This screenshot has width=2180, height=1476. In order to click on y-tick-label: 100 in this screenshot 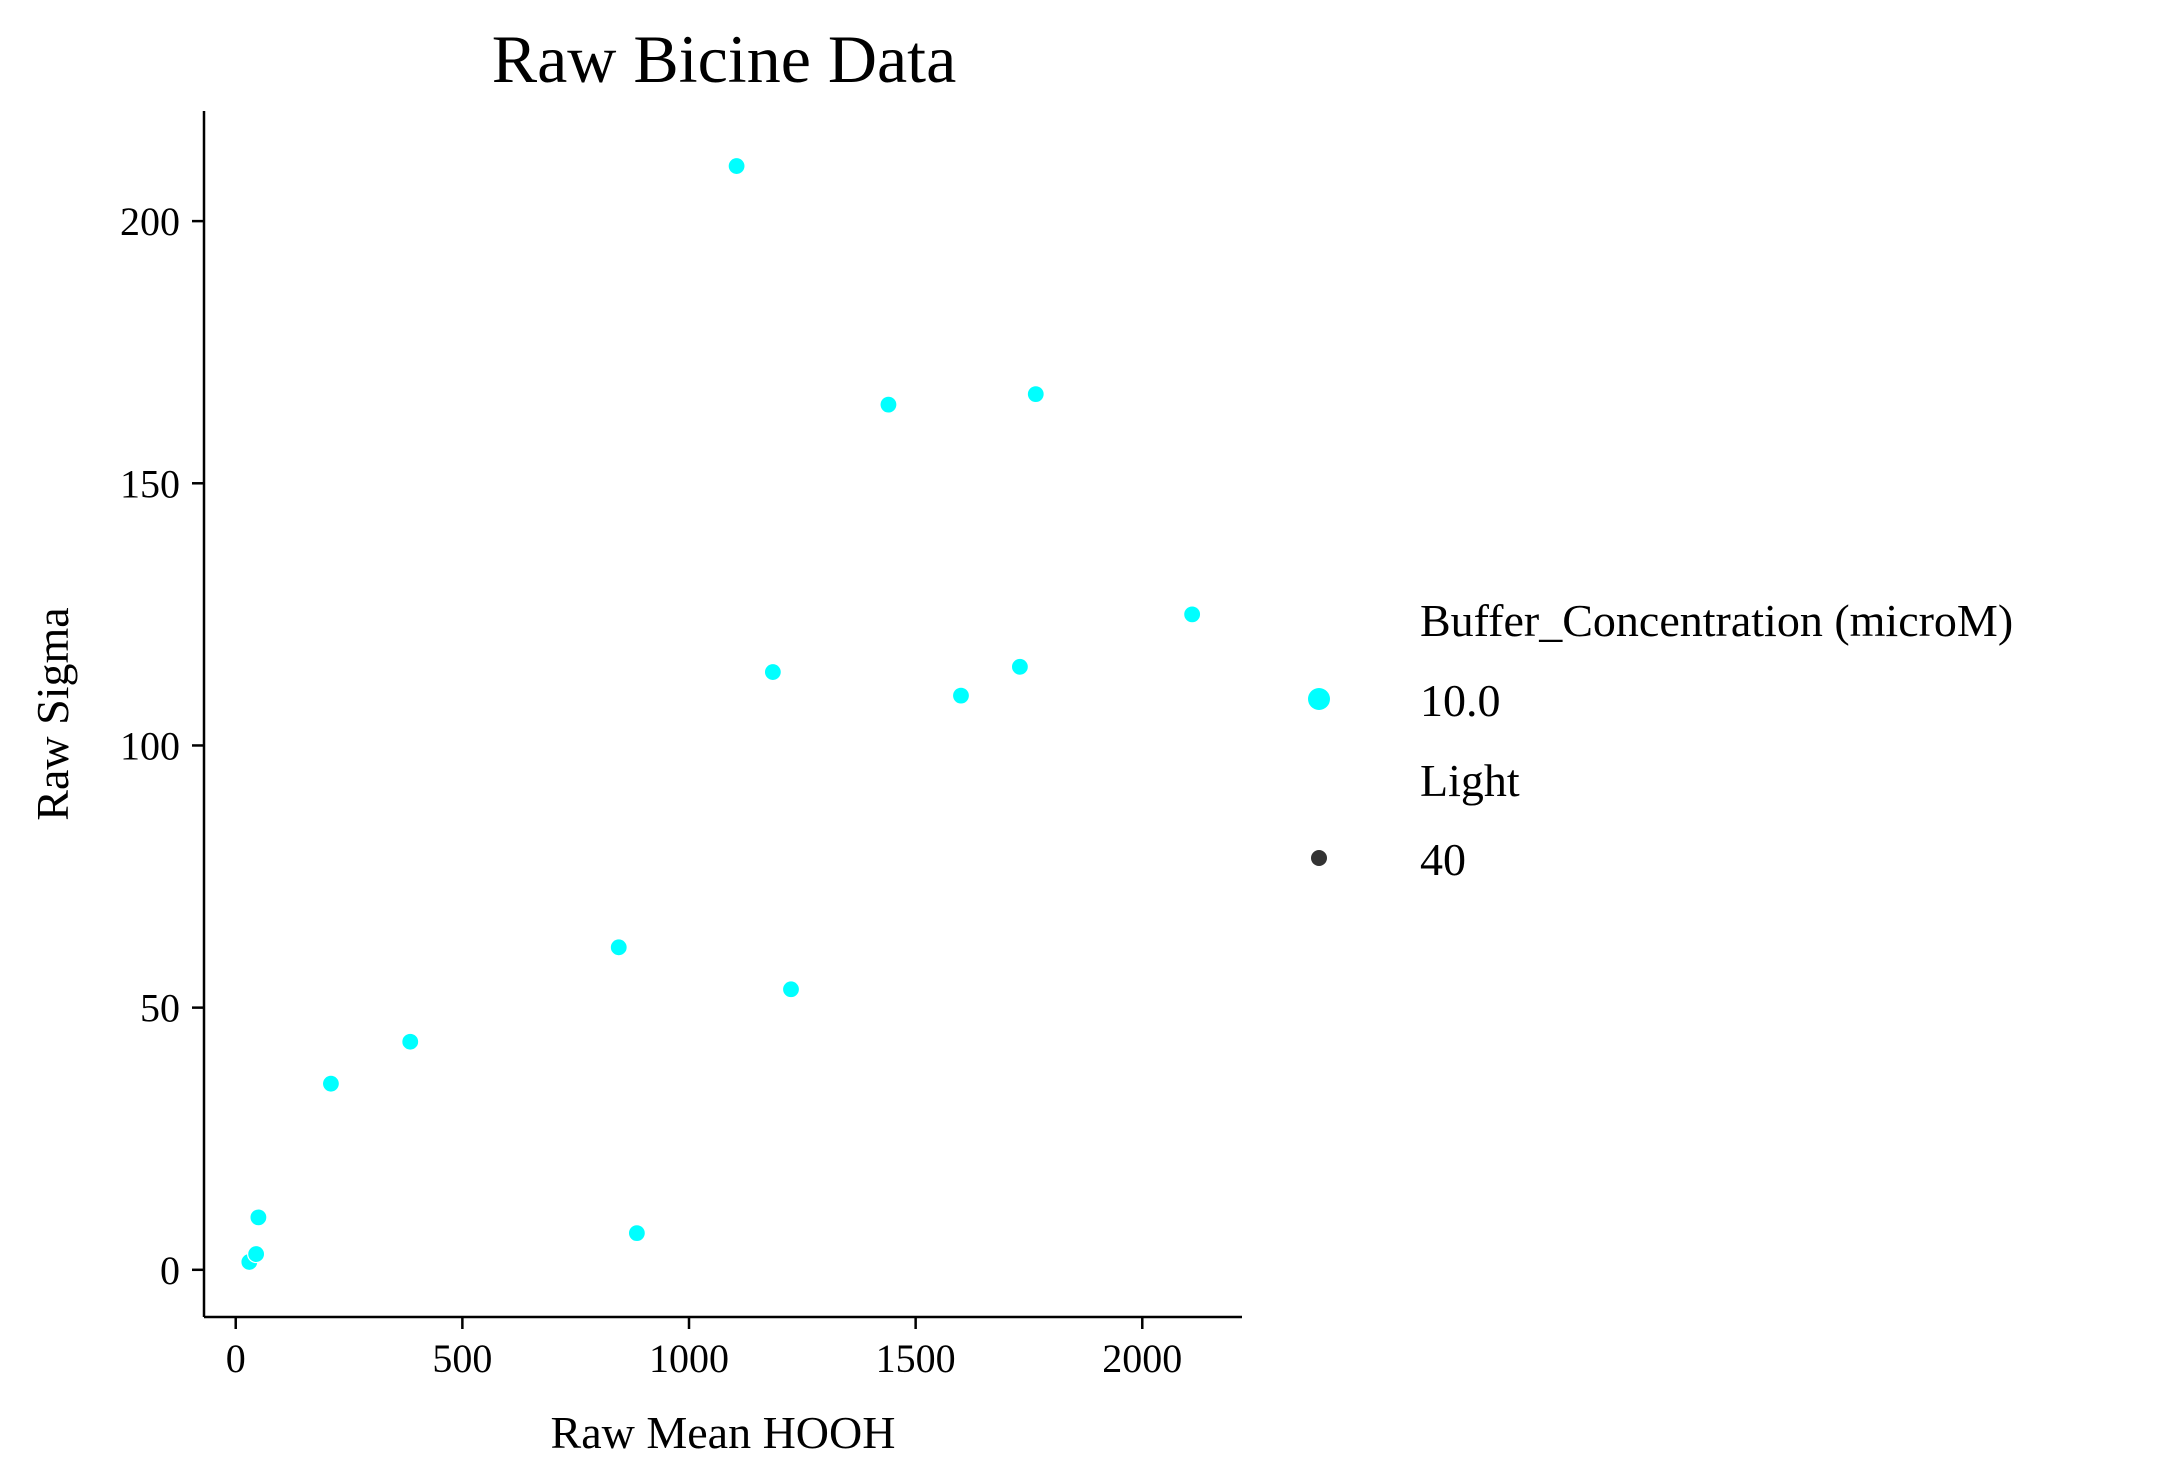, I will do `click(150, 745)`.